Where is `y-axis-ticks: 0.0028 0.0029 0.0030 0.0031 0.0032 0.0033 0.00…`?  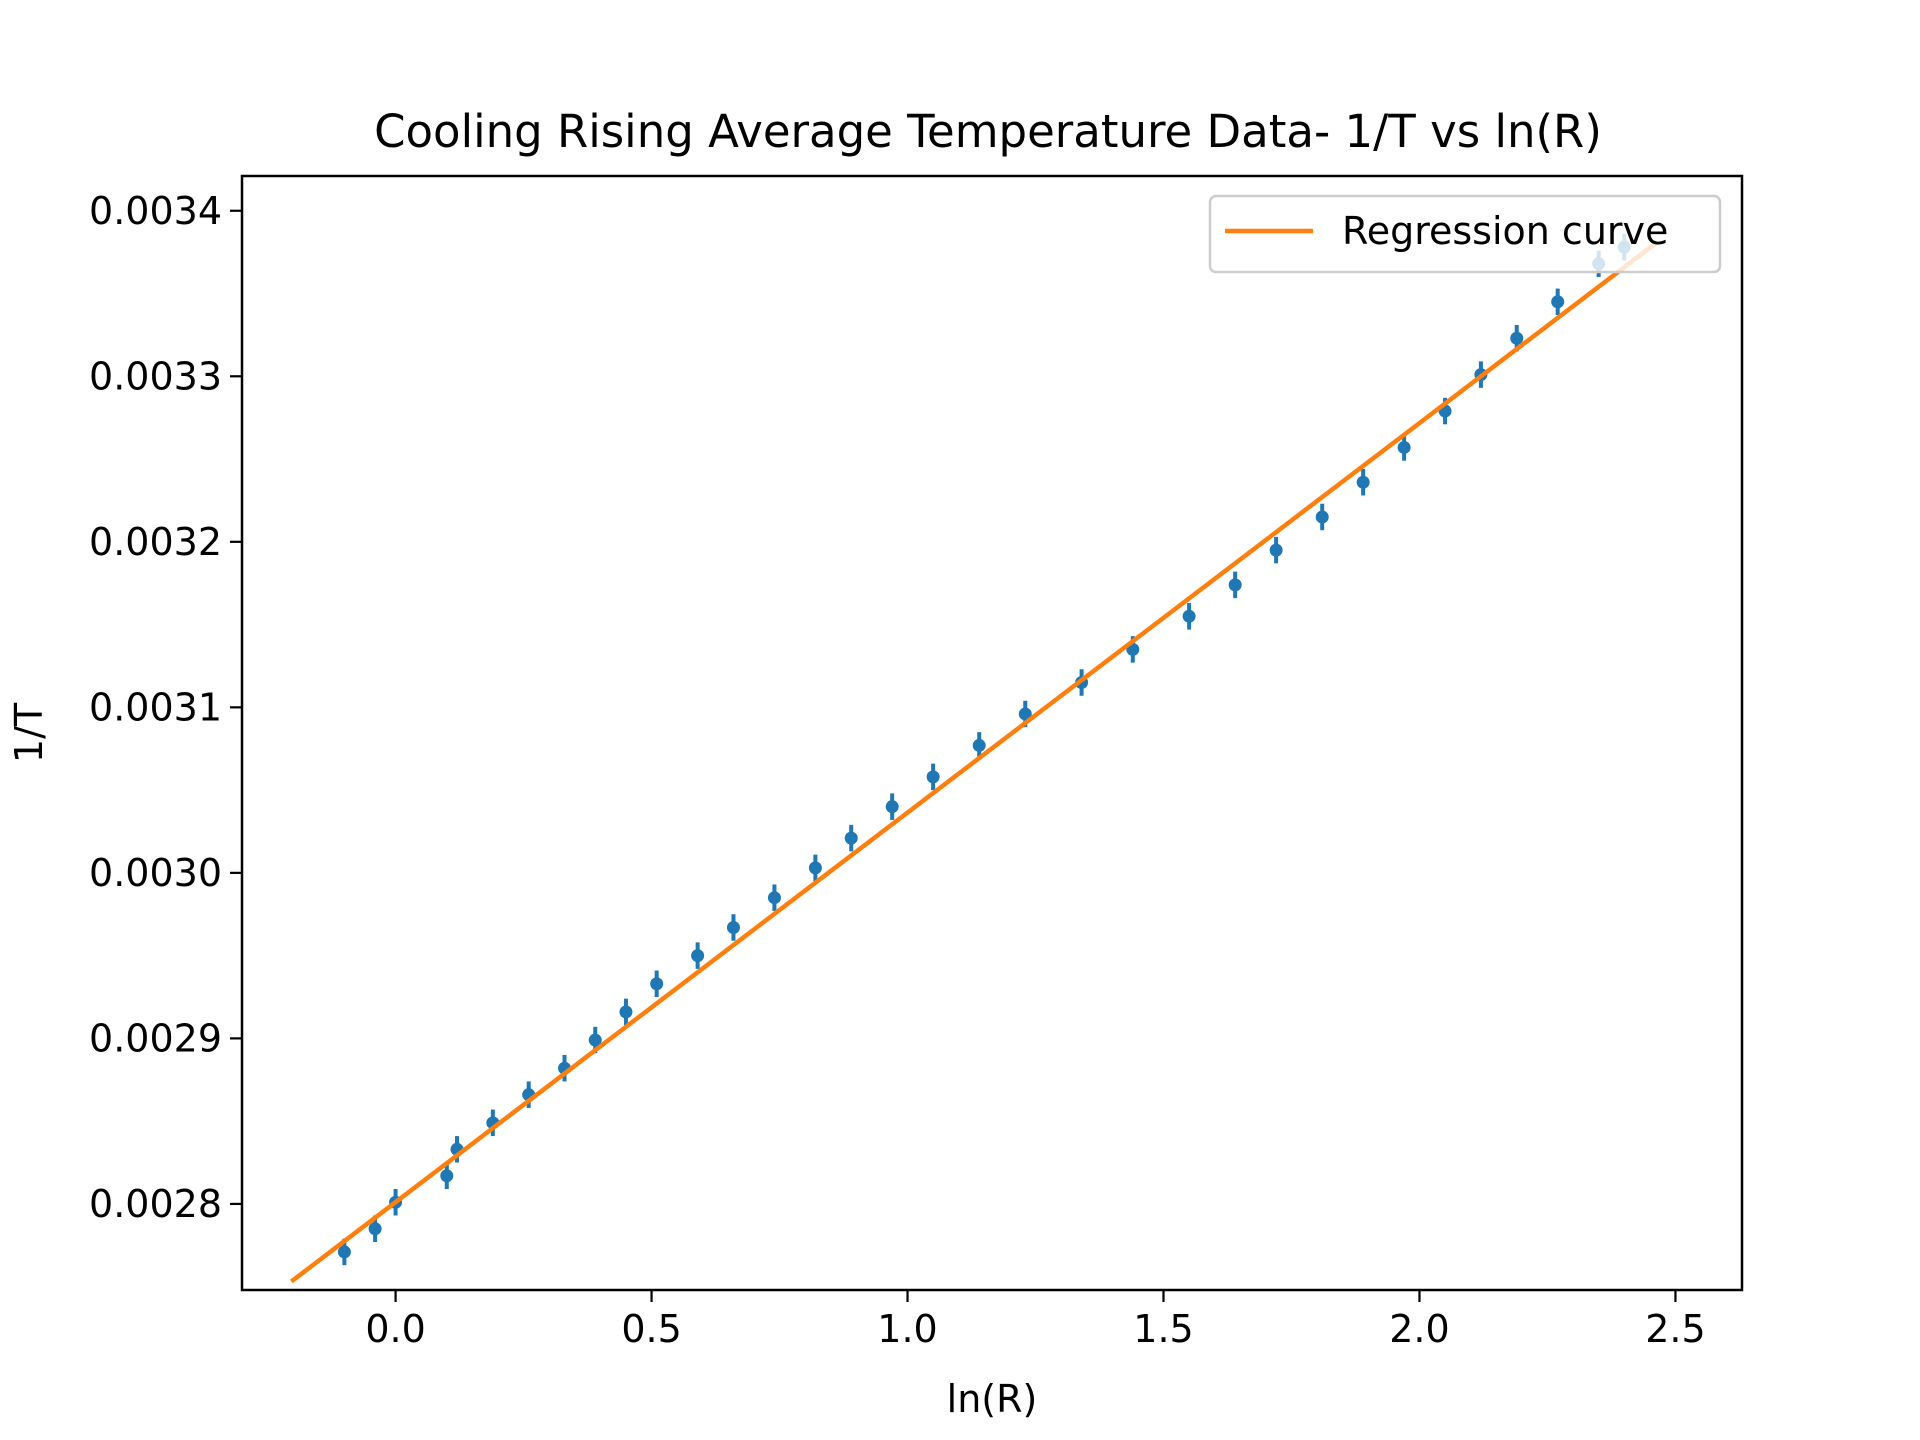 y-axis-ticks: 0.0028 0.0029 0.0030 0.0031 0.0032 0.0033 0.00… is located at coordinates (165, 707).